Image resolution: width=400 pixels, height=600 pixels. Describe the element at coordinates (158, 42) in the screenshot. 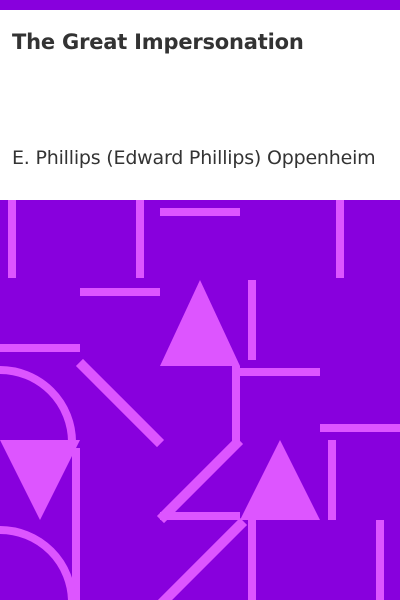

I see `book-title: The Great Impersonation` at that location.